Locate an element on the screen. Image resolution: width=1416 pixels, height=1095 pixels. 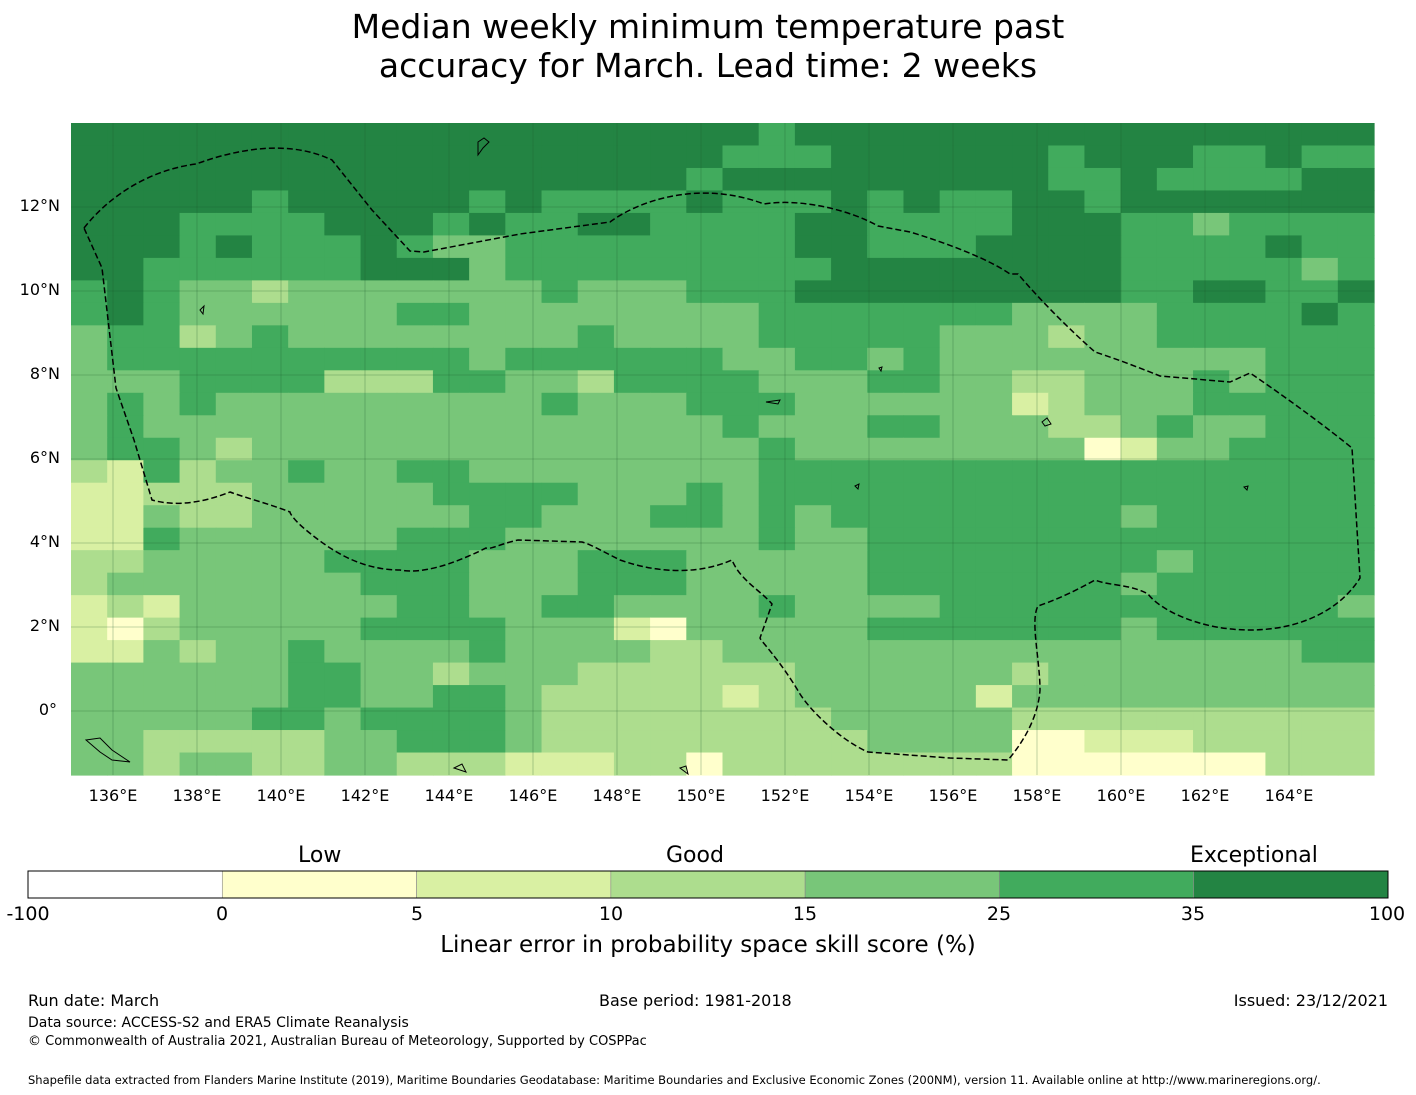
island-shape is located at coordinates (1246, 488).